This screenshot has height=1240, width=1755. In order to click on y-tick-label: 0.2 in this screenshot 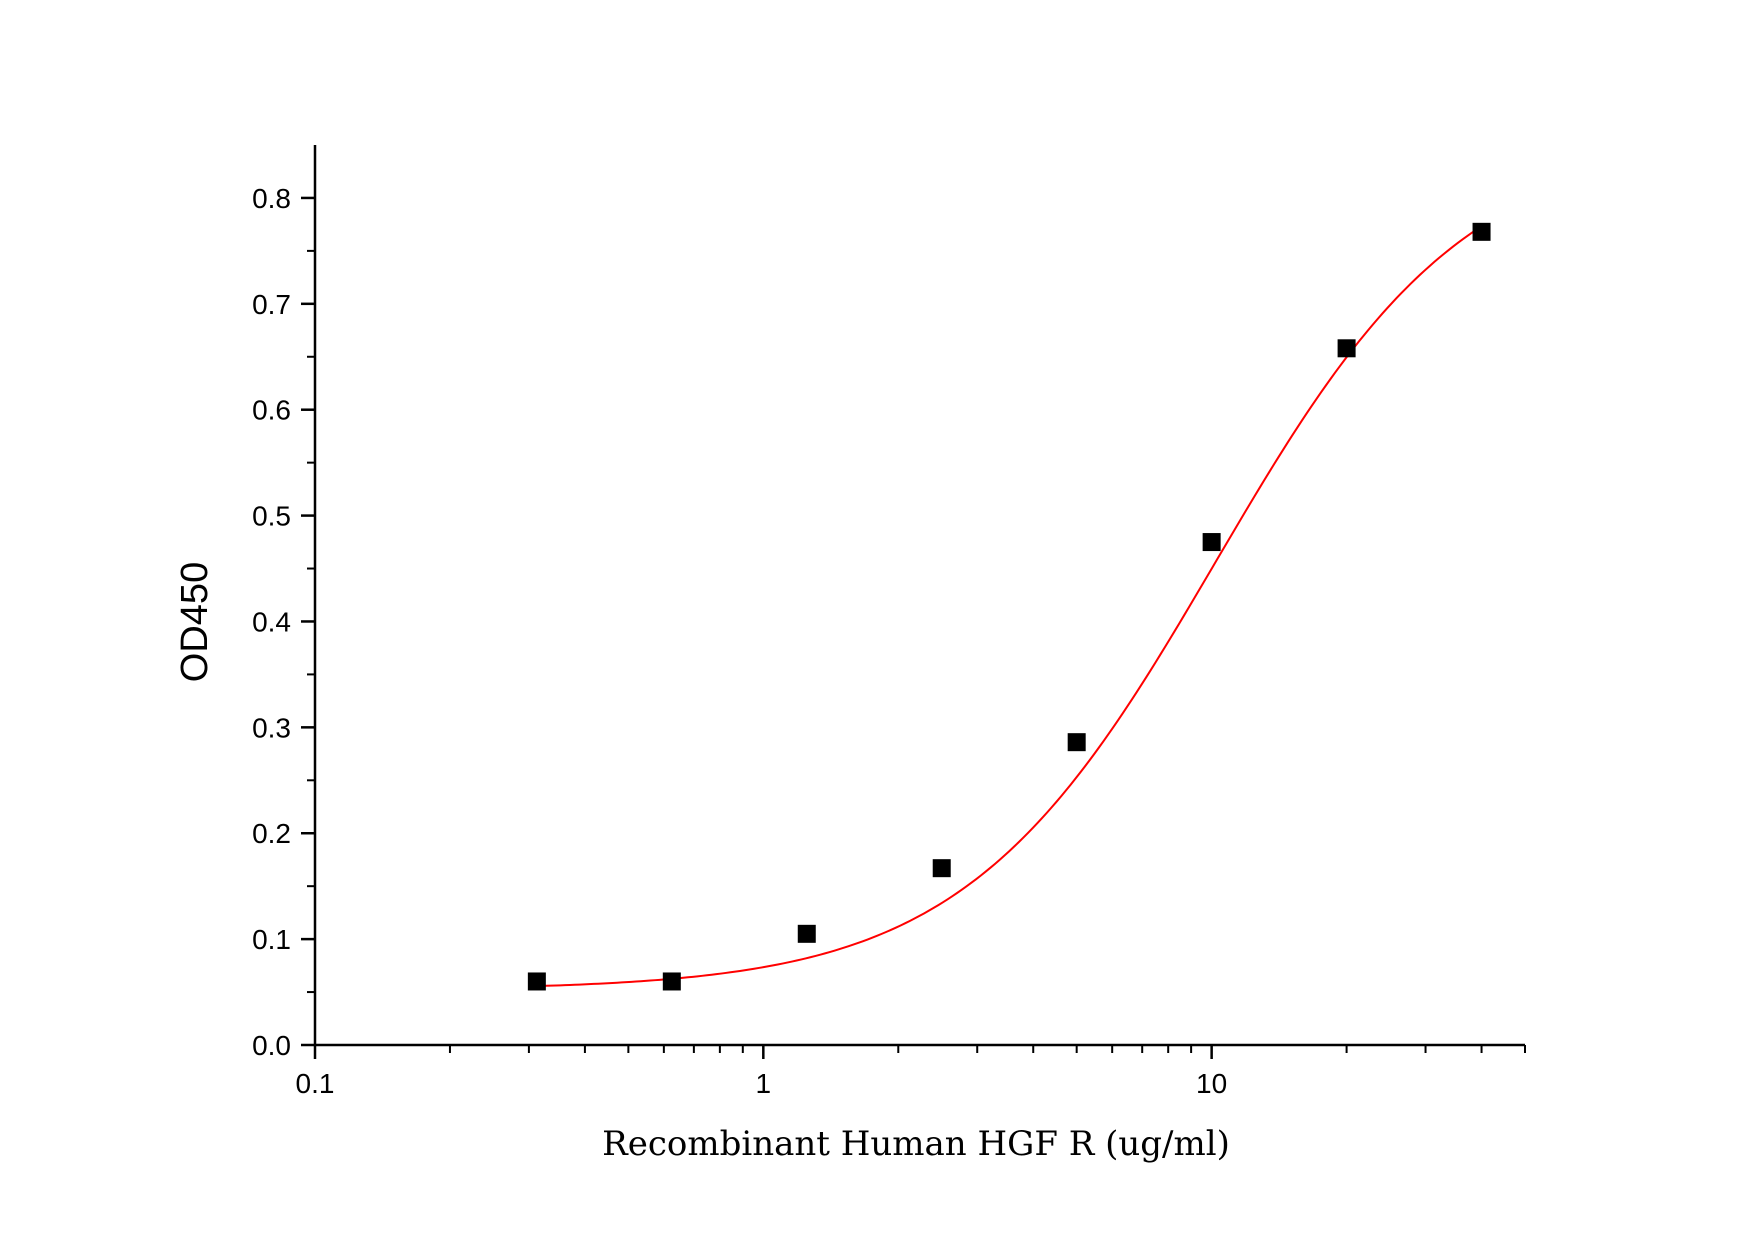, I will do `click(271, 833)`.